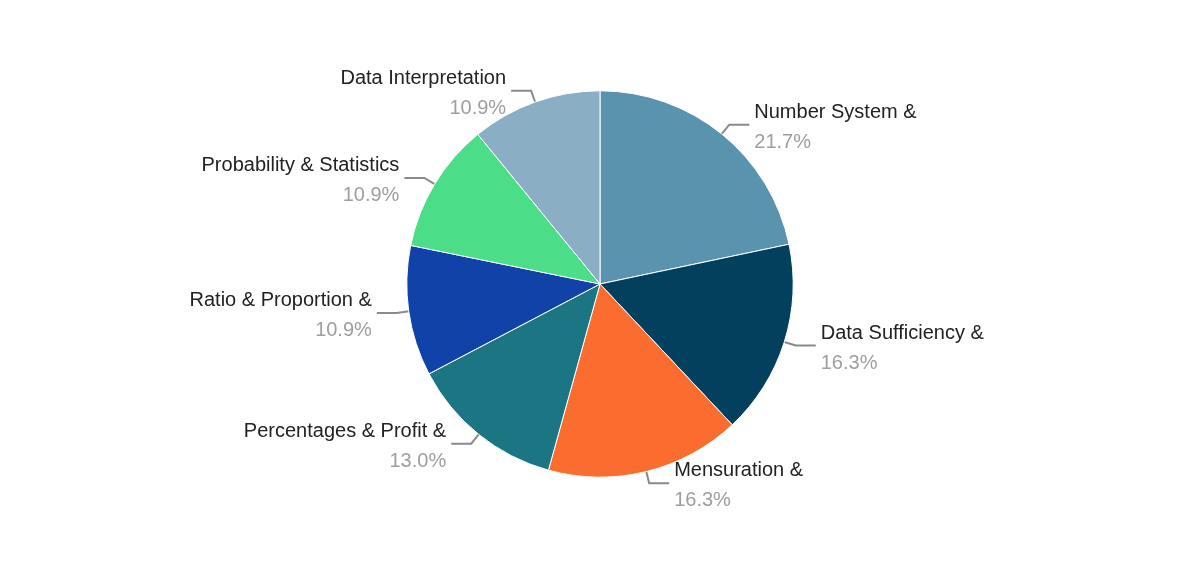 The width and height of the screenshot is (1200, 568). Describe the element at coordinates (300, 163) in the screenshot. I see `slice-label: Probability & Statistics` at that location.